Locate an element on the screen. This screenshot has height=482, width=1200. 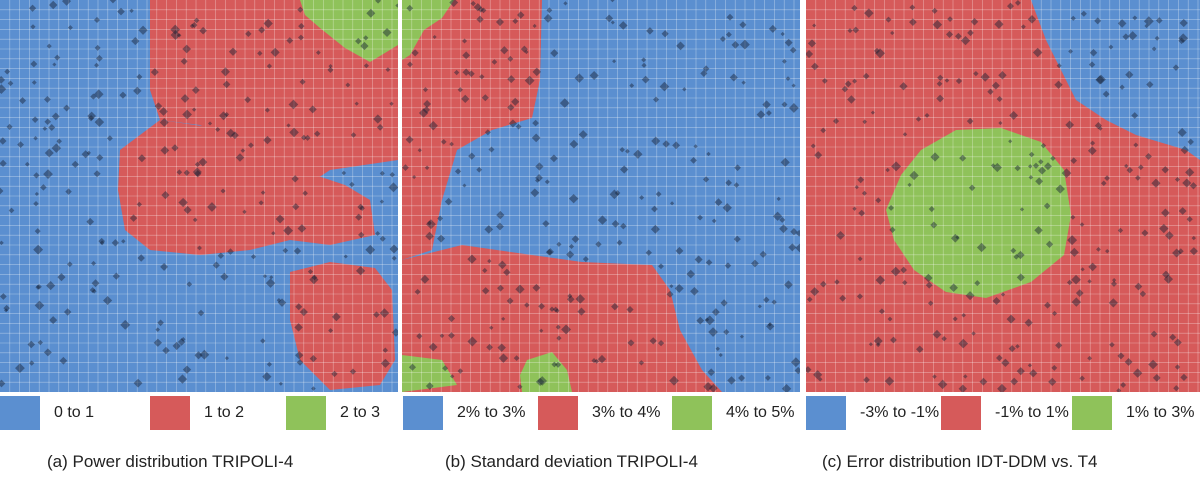
legend-item-b-0: 2% to 3% is located at coordinates (464, 413).